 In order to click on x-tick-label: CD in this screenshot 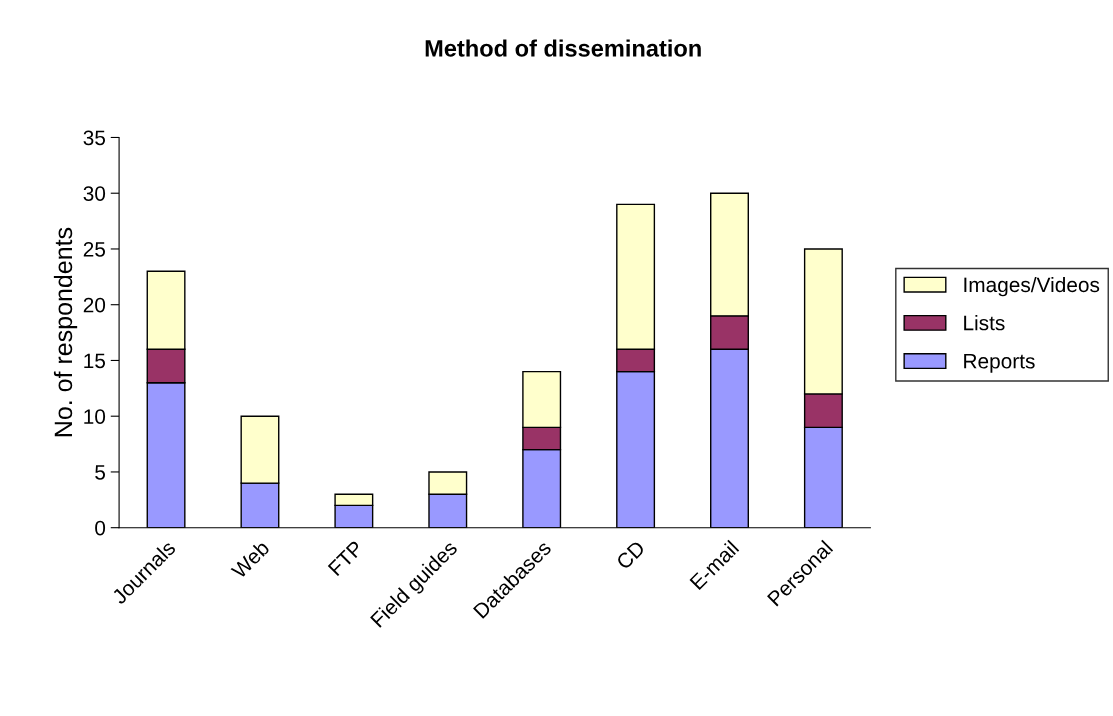, I will do `click(630, 555)`.